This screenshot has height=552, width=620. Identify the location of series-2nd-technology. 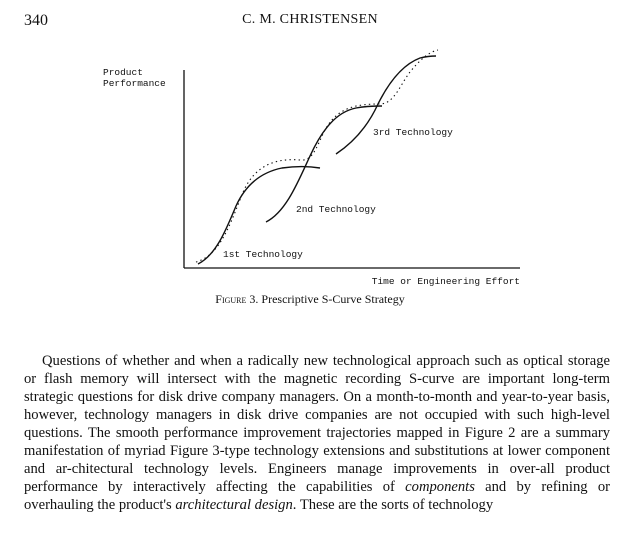
(324, 164).